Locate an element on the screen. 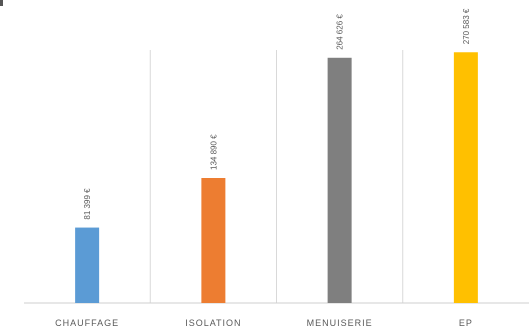  x-tick-label: EP is located at coordinates (466, 323).